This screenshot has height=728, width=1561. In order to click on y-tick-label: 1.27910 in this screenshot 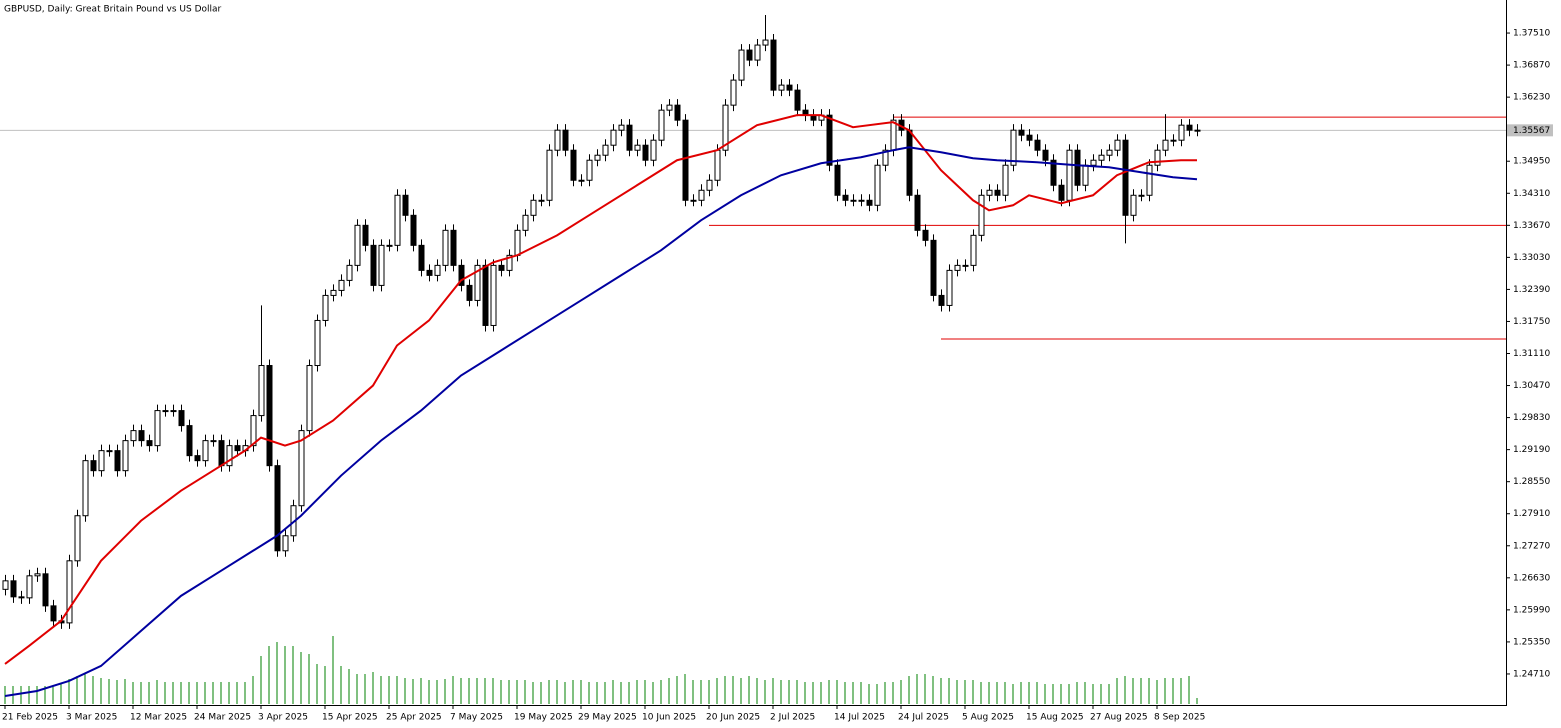, I will do `click(1531, 514)`.